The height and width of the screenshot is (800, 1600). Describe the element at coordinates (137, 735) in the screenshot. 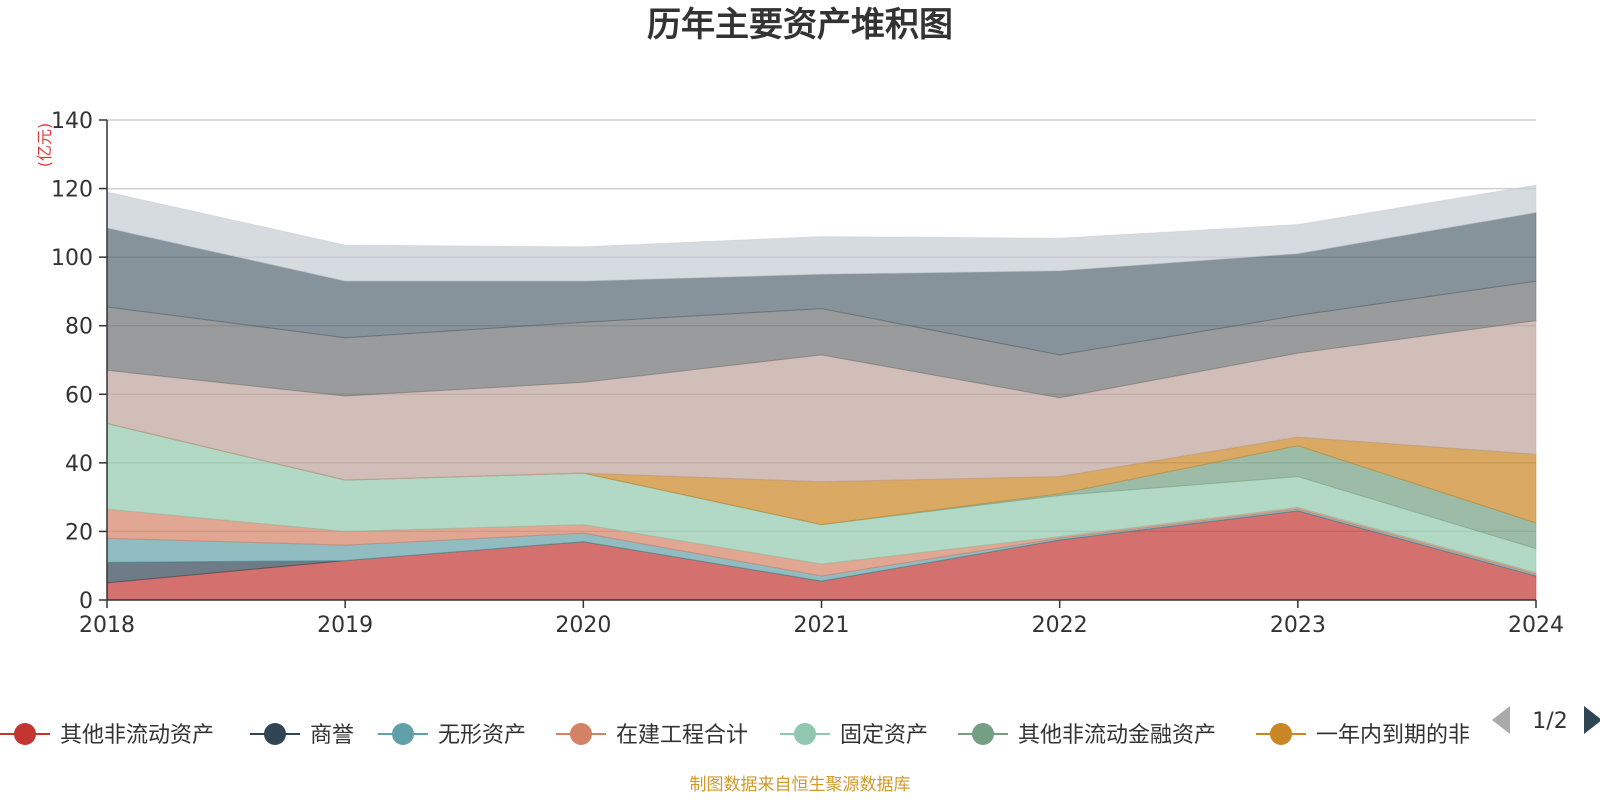

I see `legend-label: 其他非流动资产` at that location.